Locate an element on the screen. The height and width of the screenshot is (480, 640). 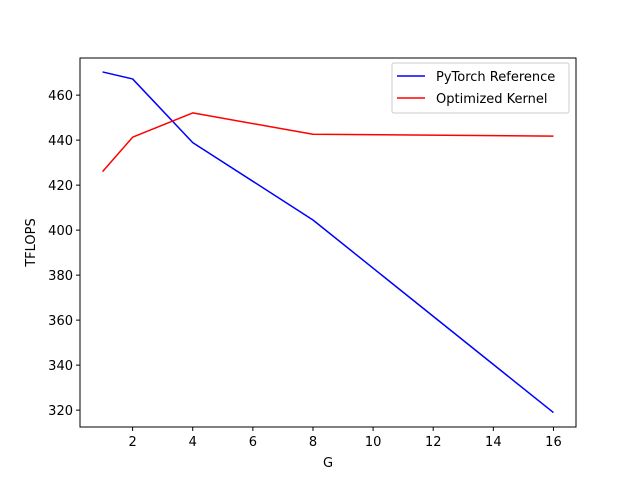
legend-box is located at coordinates (480, 88).